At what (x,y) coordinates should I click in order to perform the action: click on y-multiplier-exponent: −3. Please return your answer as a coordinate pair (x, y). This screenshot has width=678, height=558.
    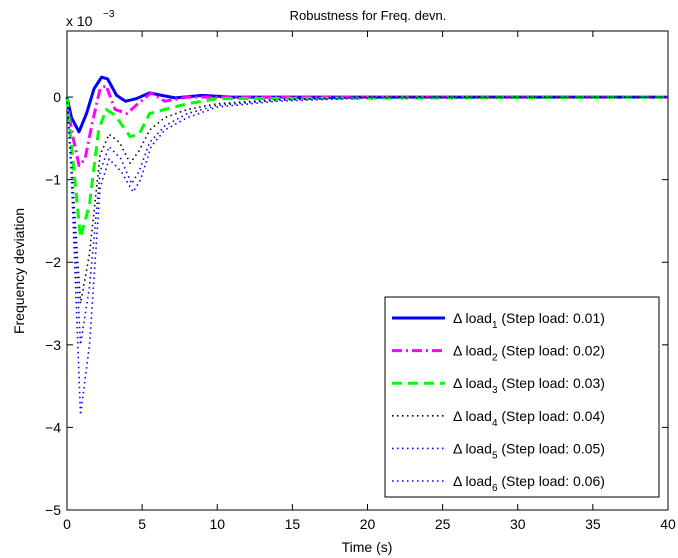
    Looking at the image, I should click on (109, 14).